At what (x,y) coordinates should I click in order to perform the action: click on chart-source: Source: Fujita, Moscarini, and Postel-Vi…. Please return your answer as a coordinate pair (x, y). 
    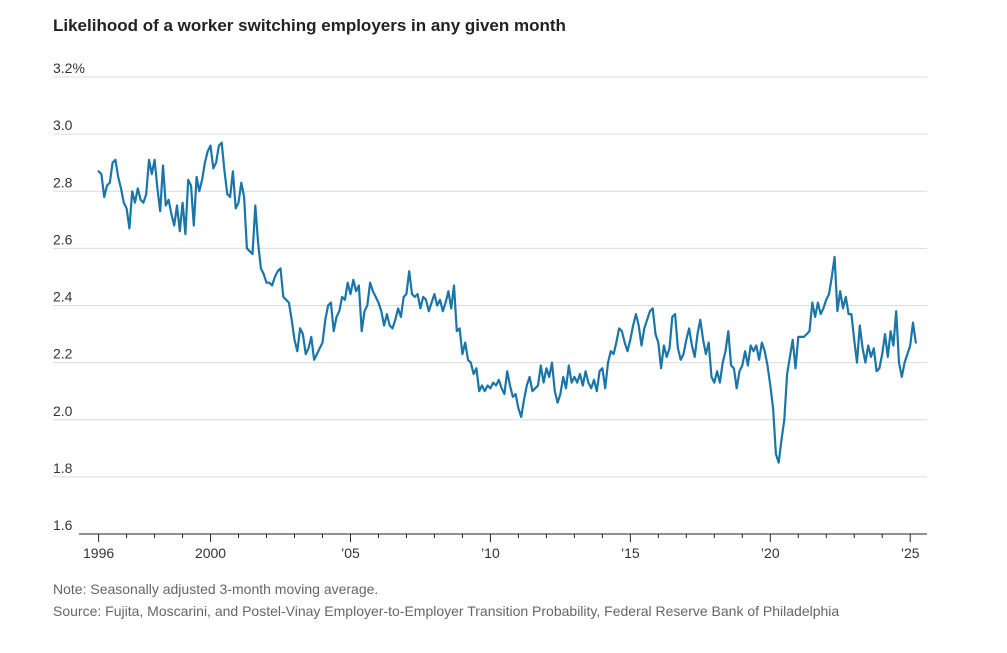
    Looking at the image, I should click on (446, 611).